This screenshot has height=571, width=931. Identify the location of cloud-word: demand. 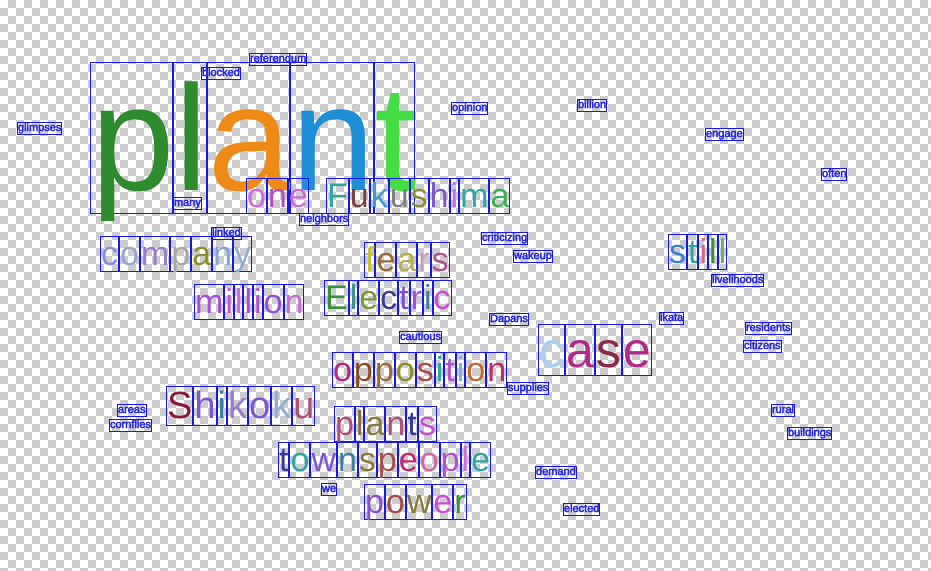
(556, 472).